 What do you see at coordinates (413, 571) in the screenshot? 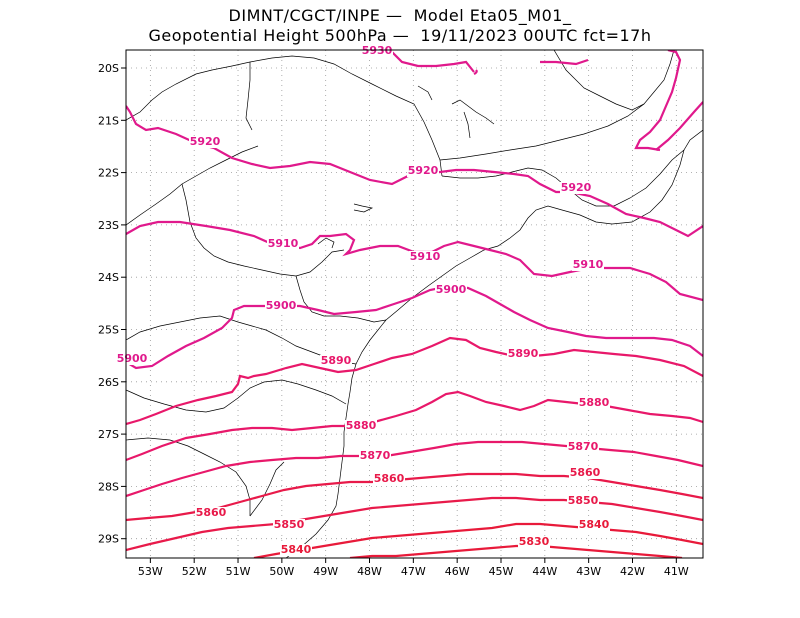
I see `lon-tick-label: 47W` at bounding box center [413, 571].